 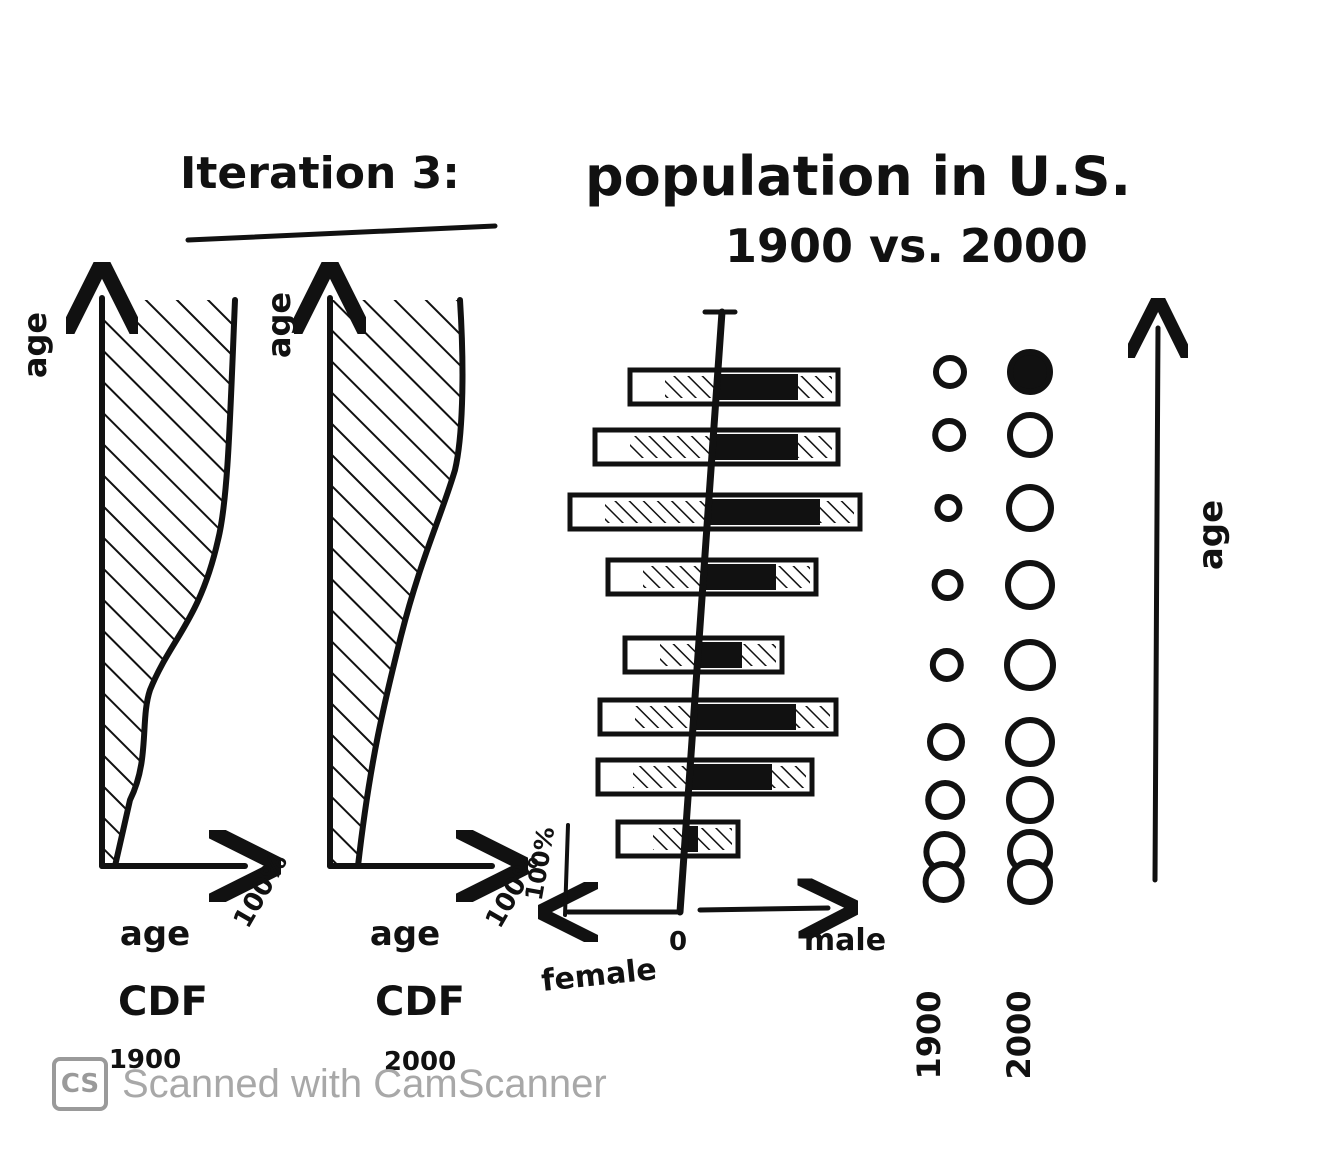 What do you see at coordinates (163, 1002) in the screenshot?
I see `cdf-caption-1900: CDF` at bounding box center [163, 1002].